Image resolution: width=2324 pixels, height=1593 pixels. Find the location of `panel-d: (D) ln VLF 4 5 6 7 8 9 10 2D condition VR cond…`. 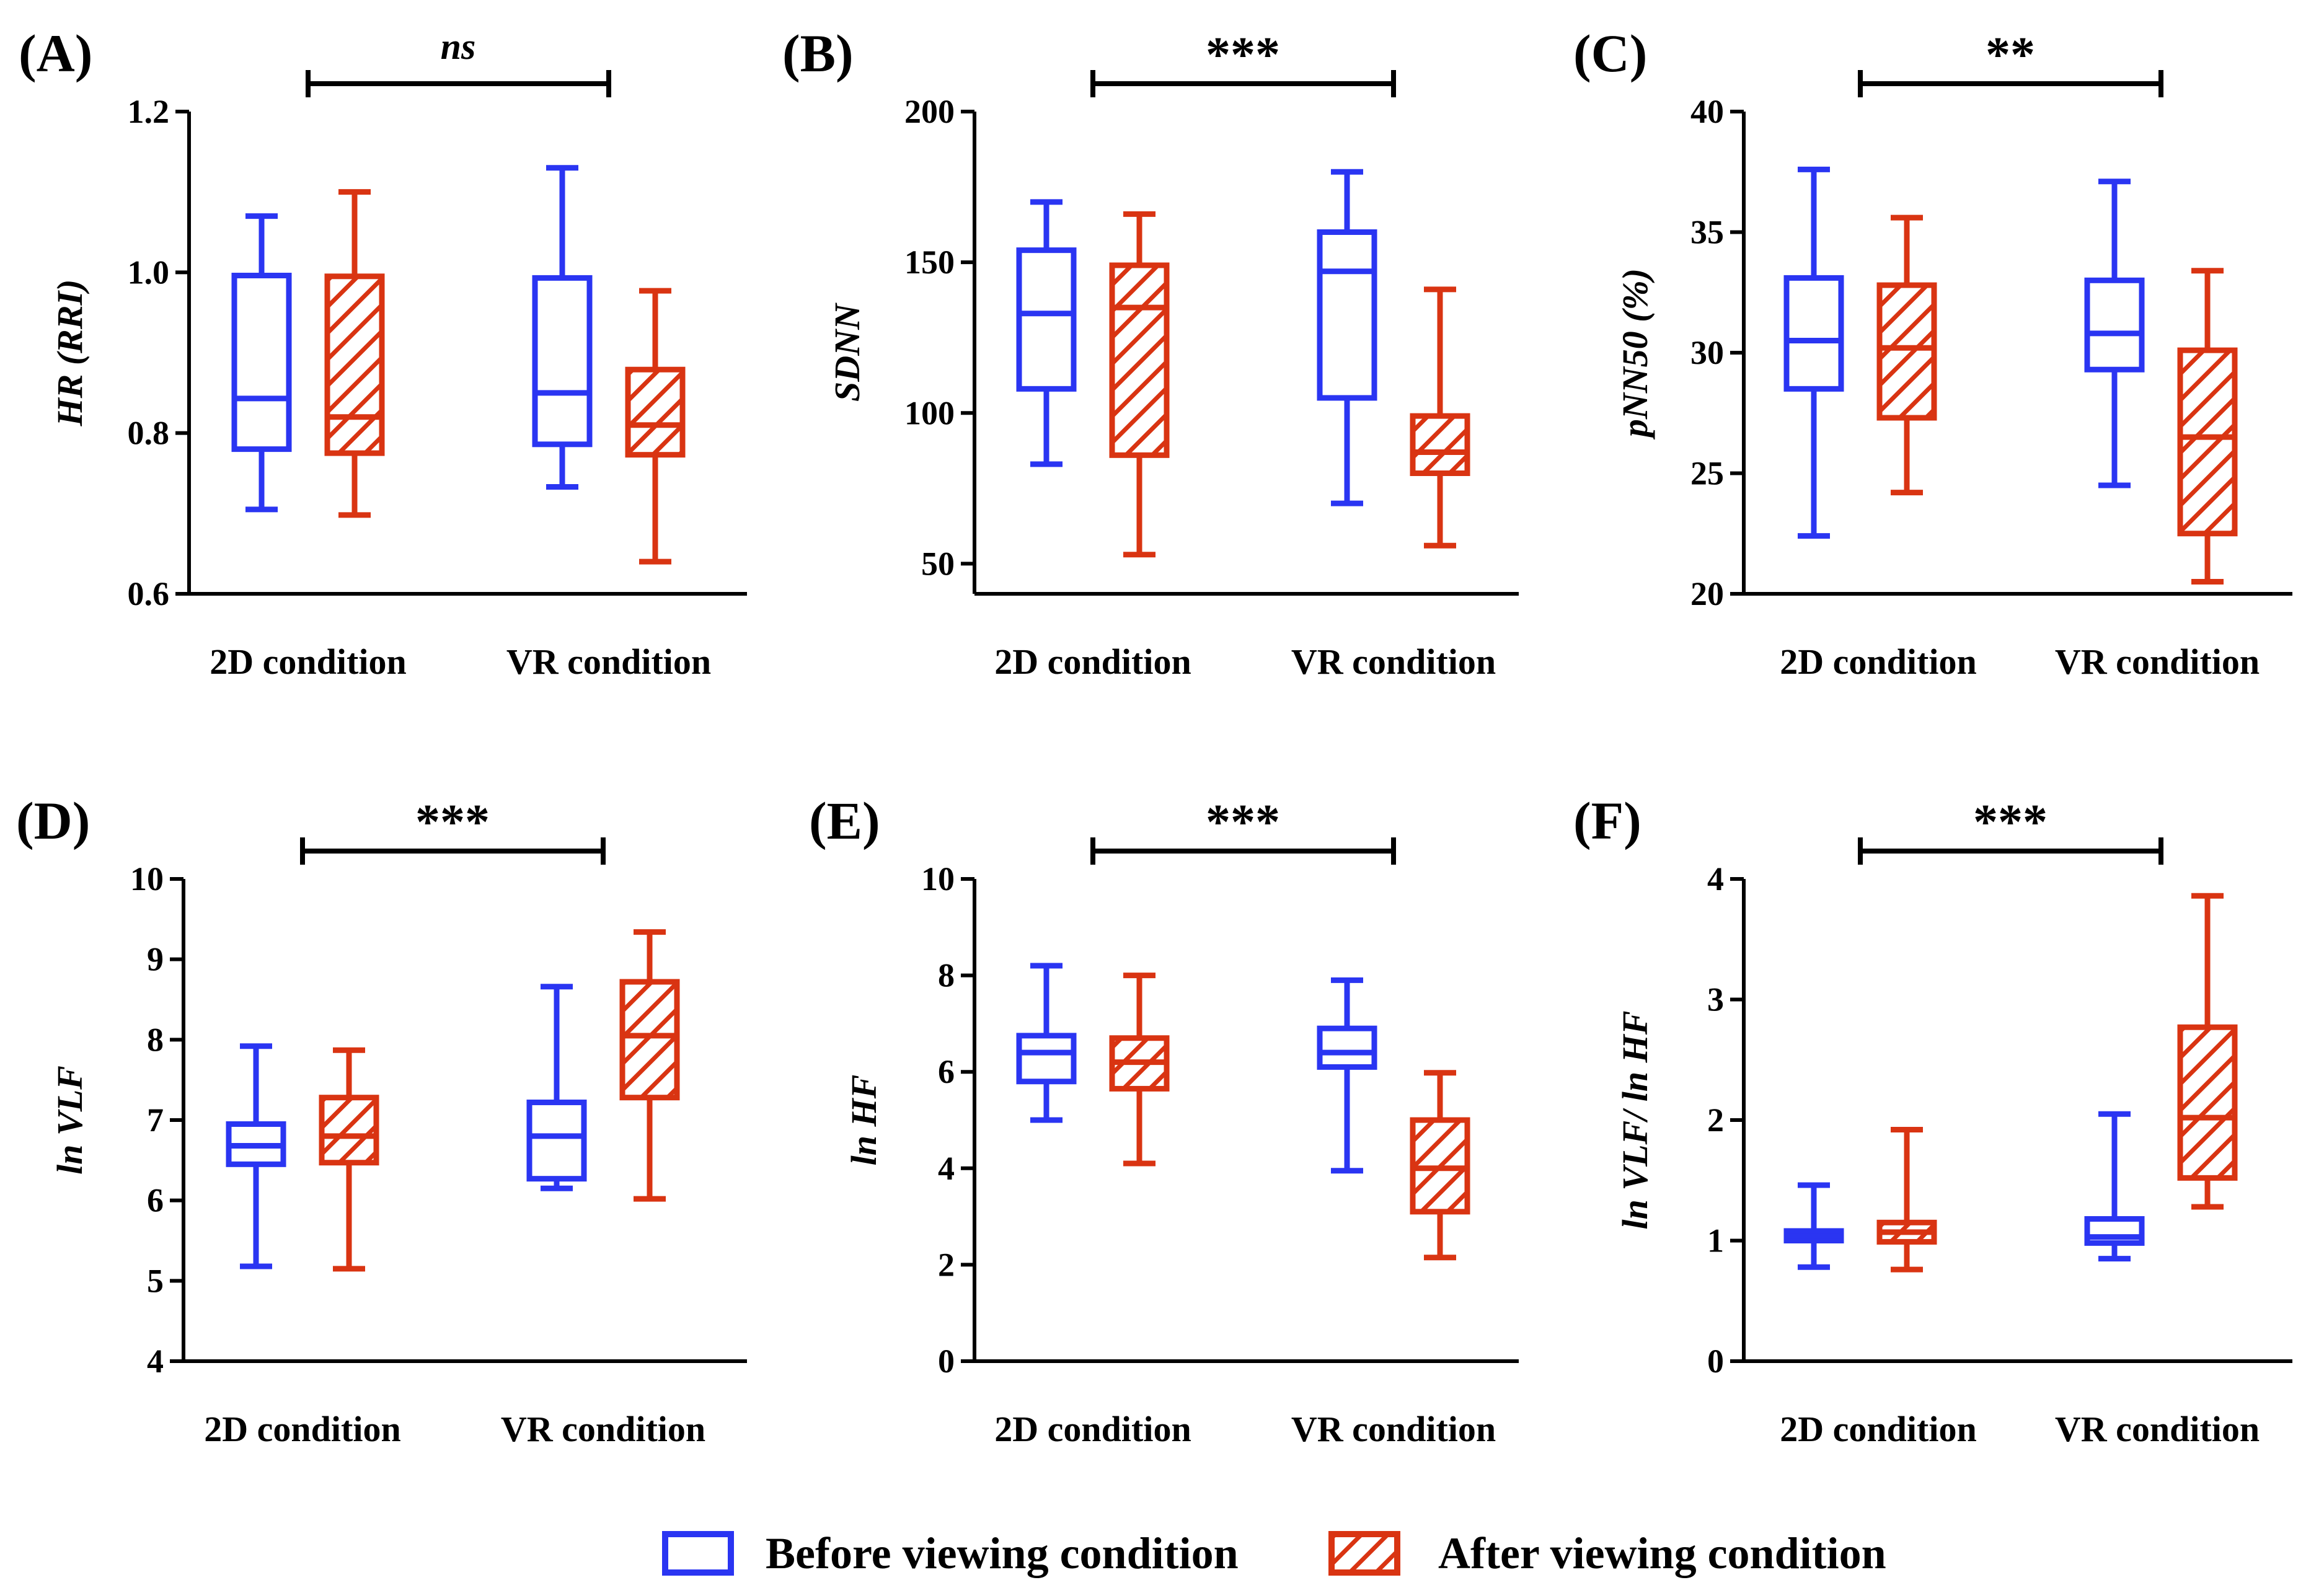

panel-d: (D) ln VLF 4 5 6 7 8 9 10 2D condition VR cond… is located at coordinates (381, 1120).